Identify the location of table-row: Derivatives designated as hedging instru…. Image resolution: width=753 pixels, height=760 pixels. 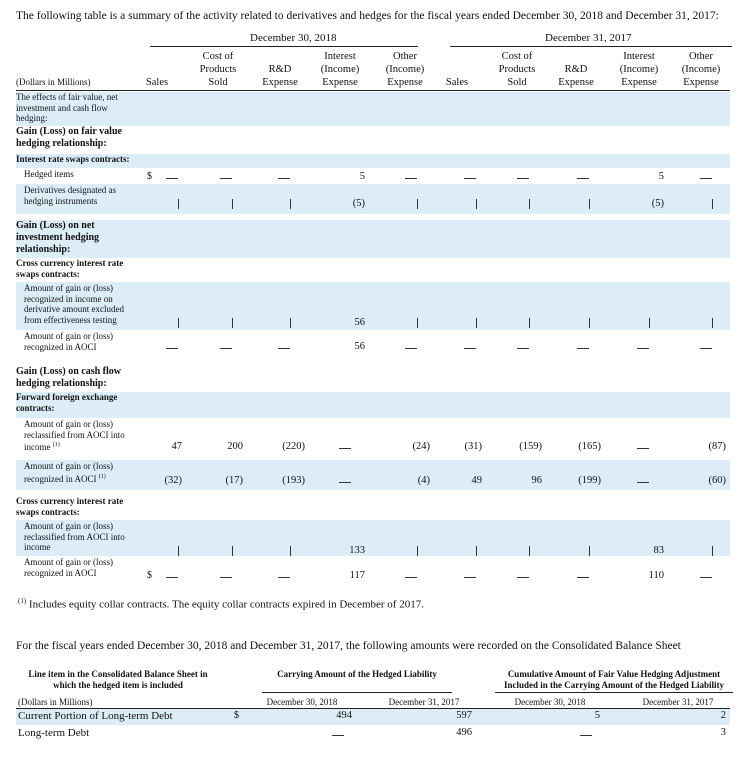
(373, 199).